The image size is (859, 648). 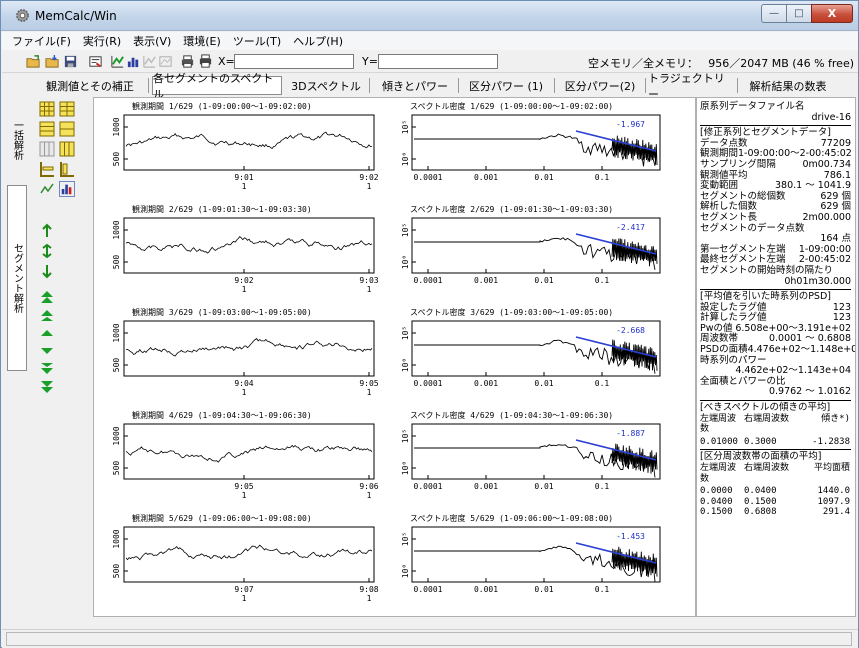 I want to click on info-key: 観測値平均, so click(x=724, y=175).